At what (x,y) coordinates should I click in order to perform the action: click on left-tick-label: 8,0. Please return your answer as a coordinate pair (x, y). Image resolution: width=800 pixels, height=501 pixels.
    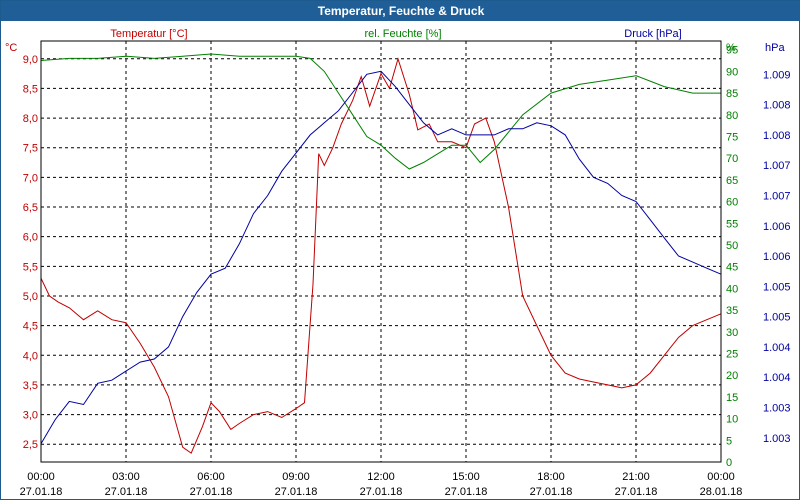
    Looking at the image, I should click on (30, 119).